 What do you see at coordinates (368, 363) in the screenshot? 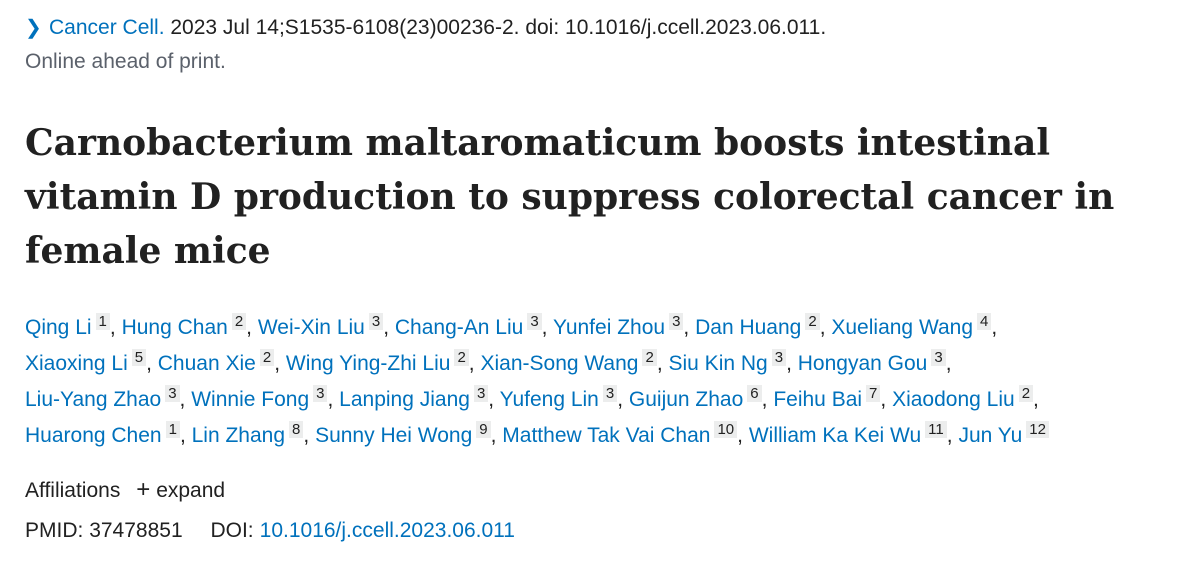
I see `author-name-link: Wing Ying-Zhi Liu` at bounding box center [368, 363].